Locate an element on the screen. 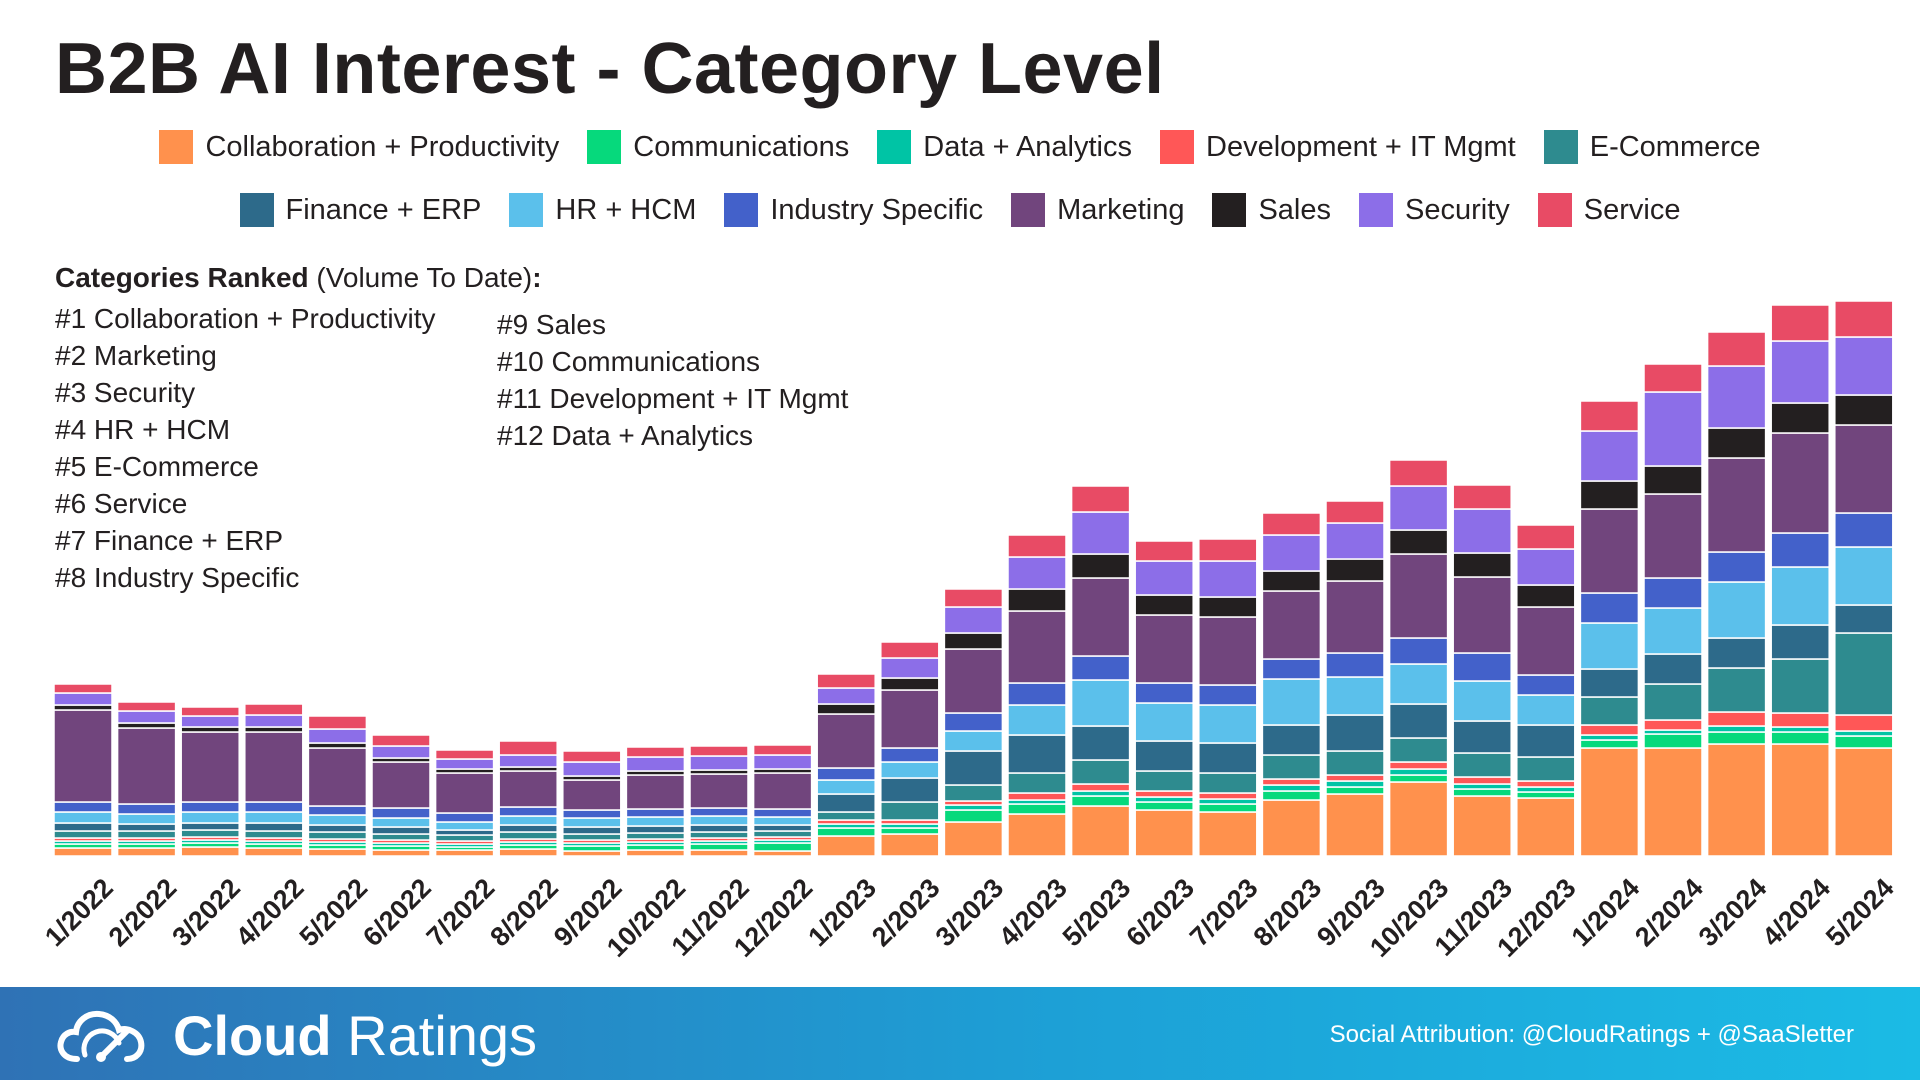 This screenshot has width=1920, height=1080. legend-label: Communications is located at coordinates (741, 146).